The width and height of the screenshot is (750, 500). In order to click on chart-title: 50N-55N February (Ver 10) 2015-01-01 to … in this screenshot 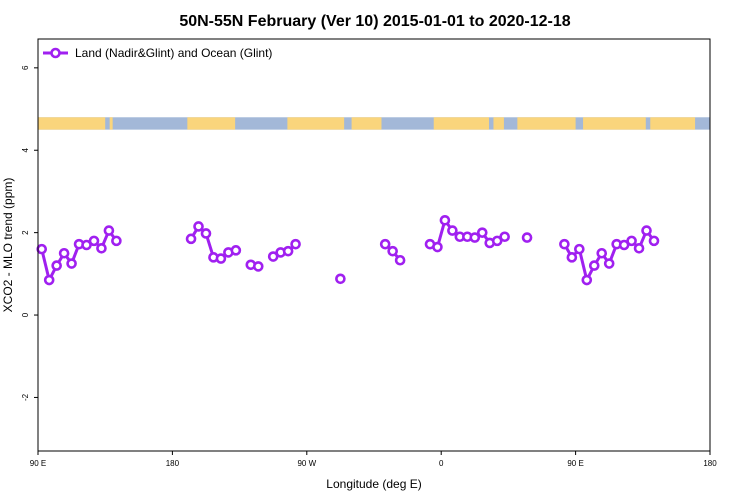, I will do `click(374, 21)`.